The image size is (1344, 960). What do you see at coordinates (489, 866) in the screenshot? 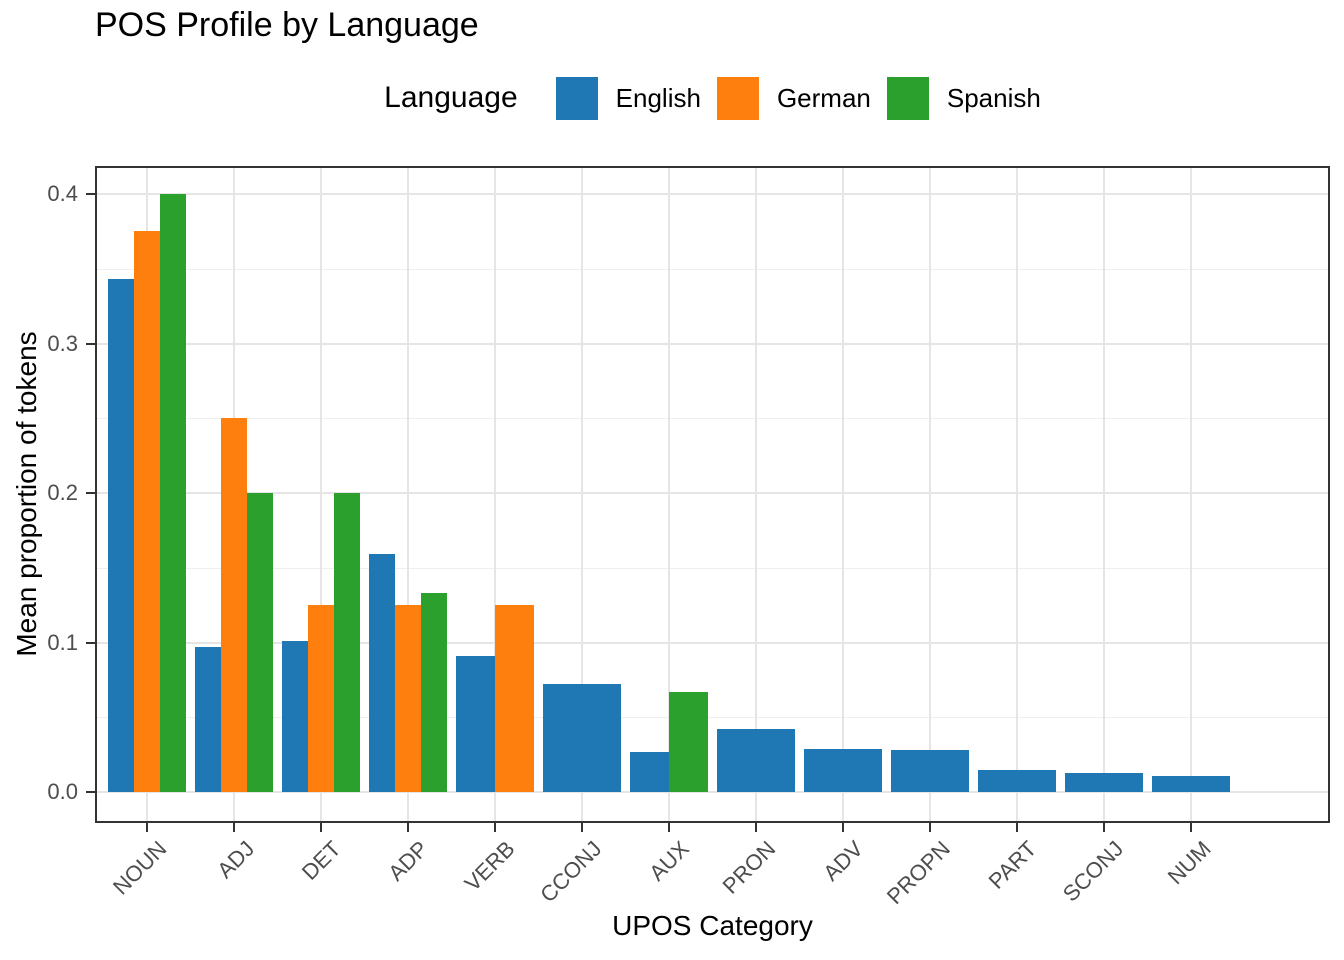
I see `x-tick-label-verb: VERB` at bounding box center [489, 866].